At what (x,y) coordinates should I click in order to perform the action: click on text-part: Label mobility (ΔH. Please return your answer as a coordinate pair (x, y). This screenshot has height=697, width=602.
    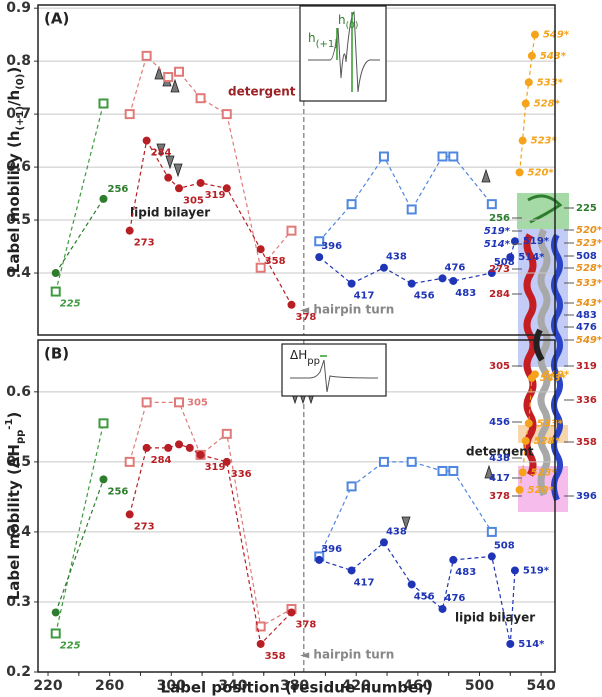
    Looking at the image, I should click on (14, 522).